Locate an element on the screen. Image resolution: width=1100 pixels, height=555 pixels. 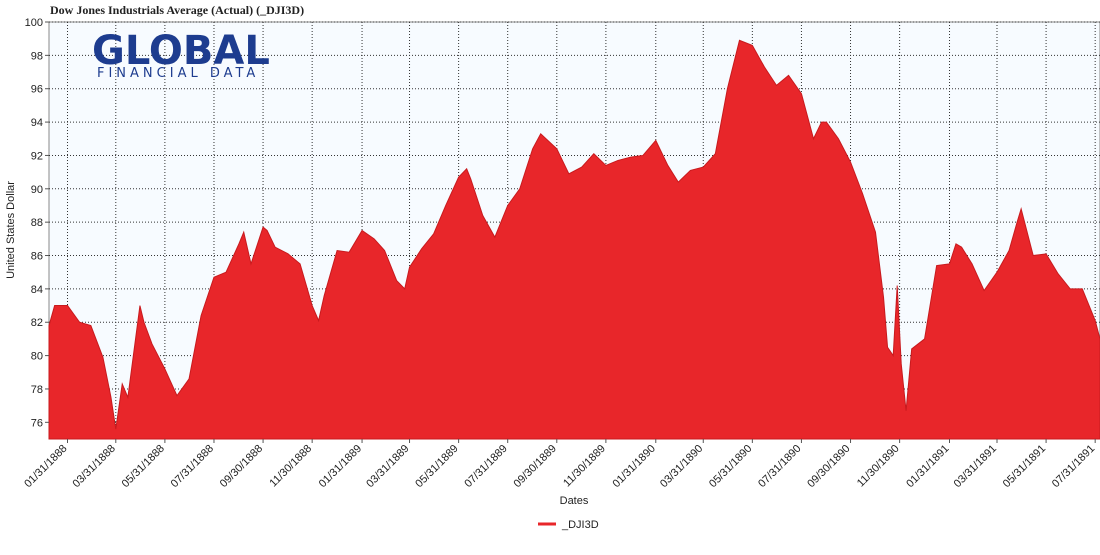
x-tick-label: 11/30/1890 is located at coordinates (878, 466).